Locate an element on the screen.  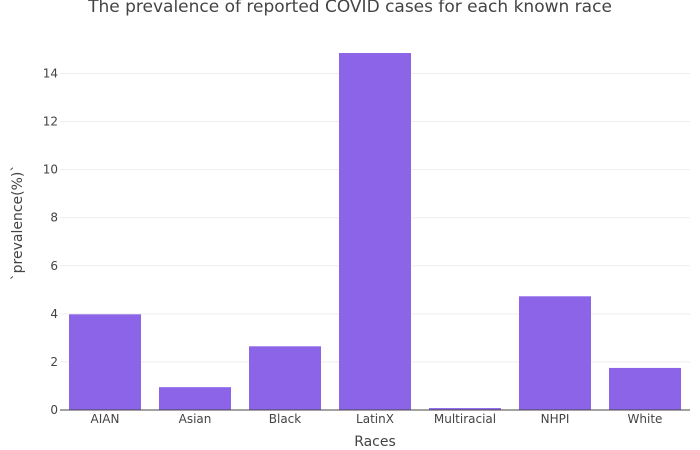
bar-asian is located at coordinates (195, 398).